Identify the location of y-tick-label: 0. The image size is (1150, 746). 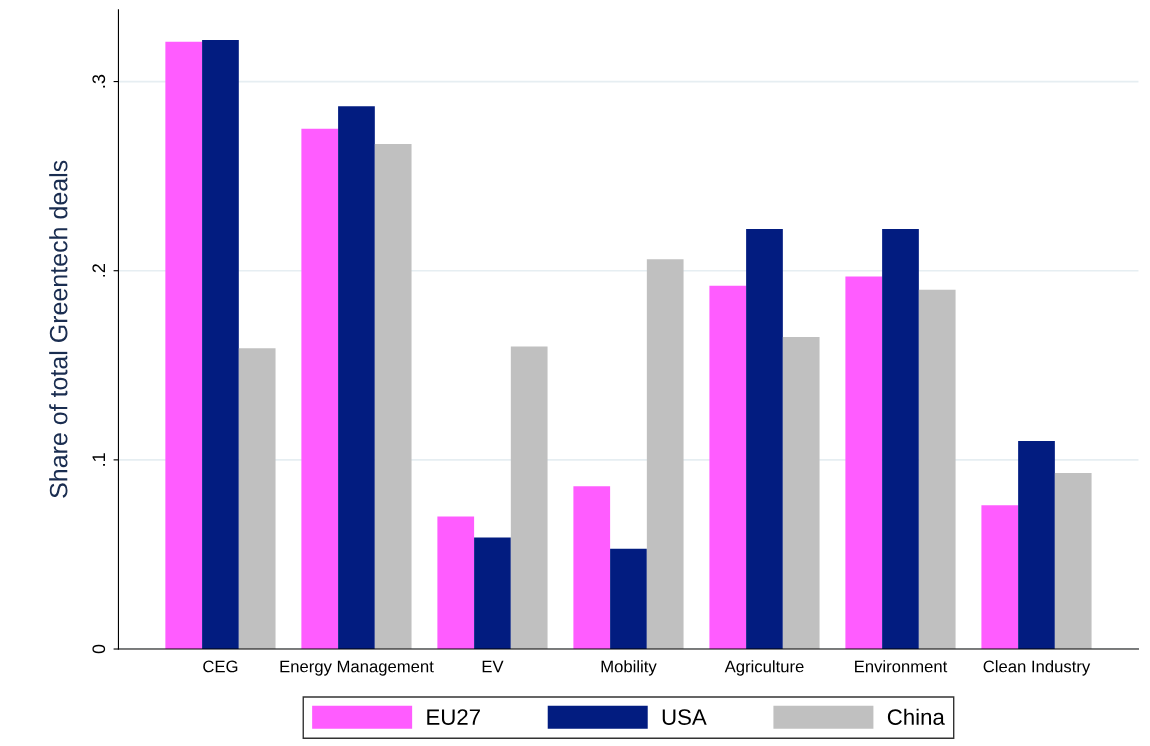
(99, 649).